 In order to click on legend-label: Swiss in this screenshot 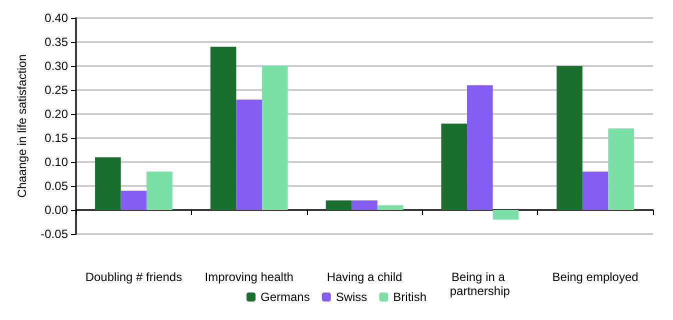, I will do `click(352, 297)`.